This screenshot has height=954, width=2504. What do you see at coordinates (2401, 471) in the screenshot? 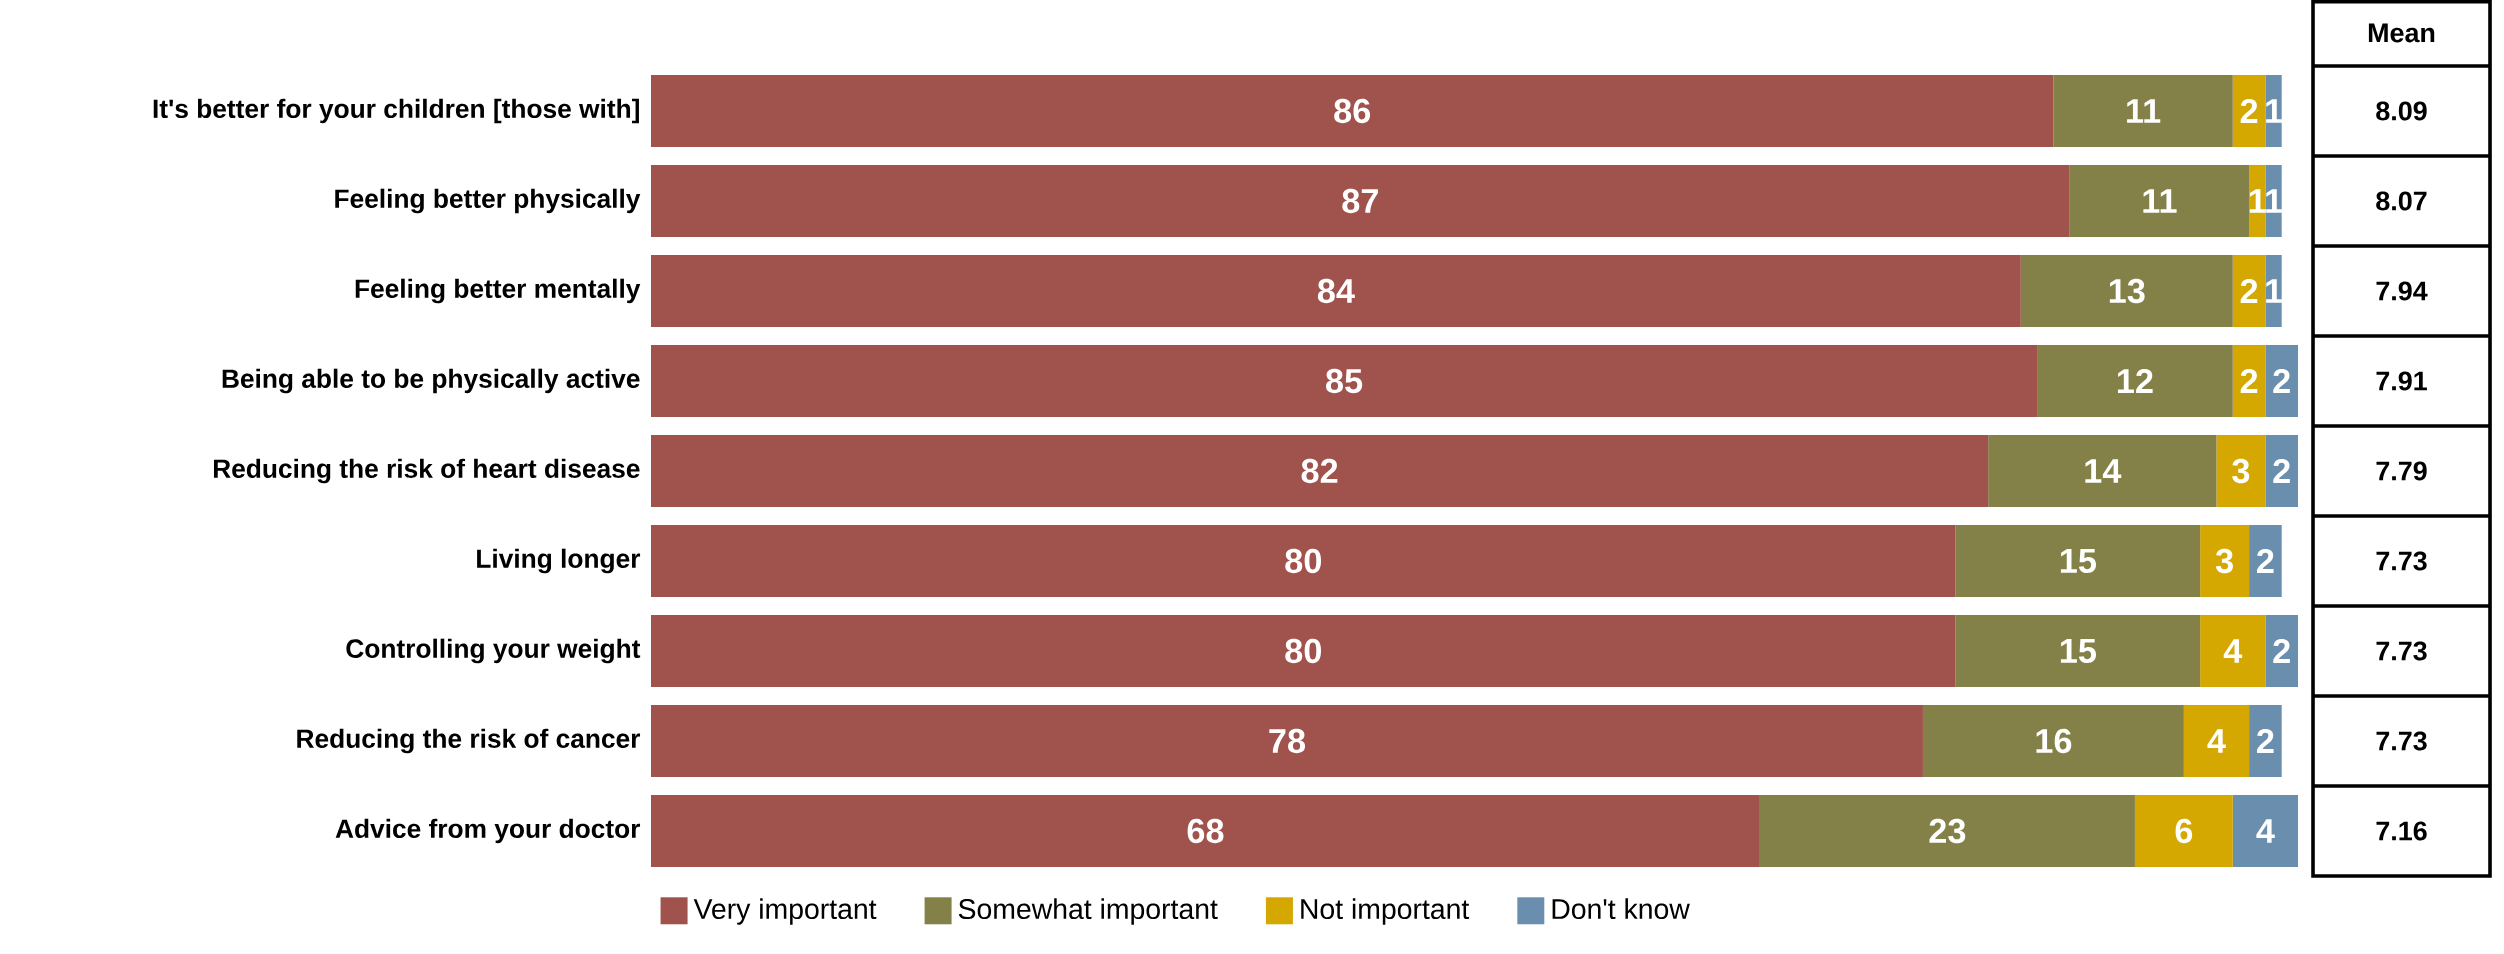
I see `text: 7.79` at bounding box center [2401, 471].